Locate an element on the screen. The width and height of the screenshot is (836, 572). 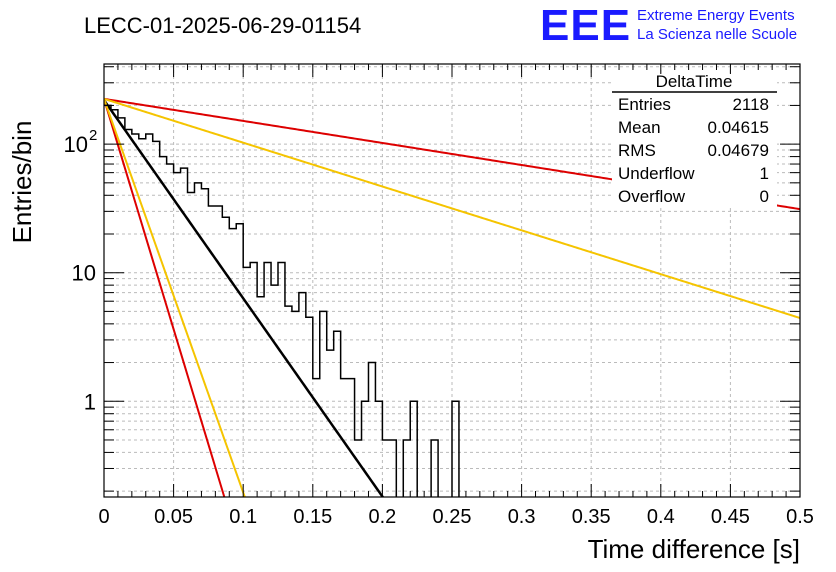
x-tick-label: 0.5 is located at coordinates (800, 517).